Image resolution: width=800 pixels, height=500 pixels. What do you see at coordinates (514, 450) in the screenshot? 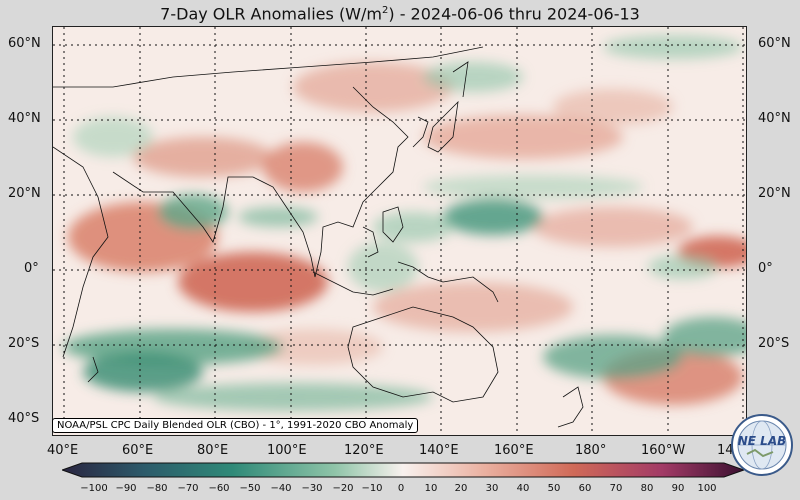
I see `lon-label-160e: 160°E` at bounding box center [514, 450].